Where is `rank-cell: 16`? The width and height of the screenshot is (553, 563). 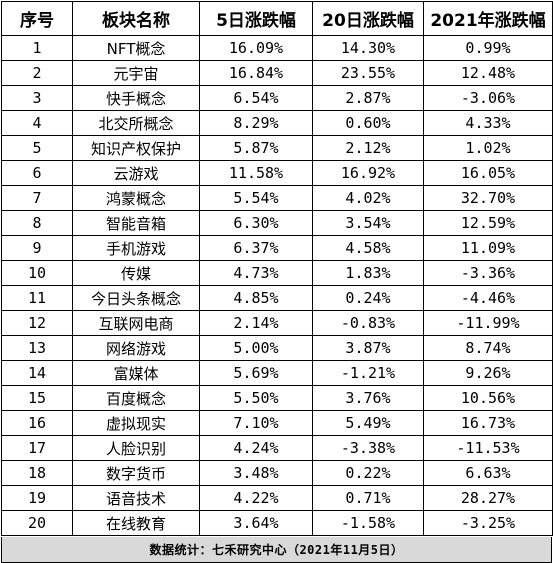
rank-cell: 16 is located at coordinates (37, 423).